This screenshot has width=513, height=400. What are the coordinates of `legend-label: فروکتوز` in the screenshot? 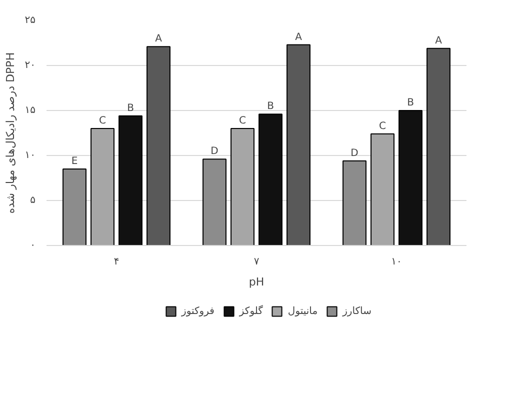 It's located at (198, 311).